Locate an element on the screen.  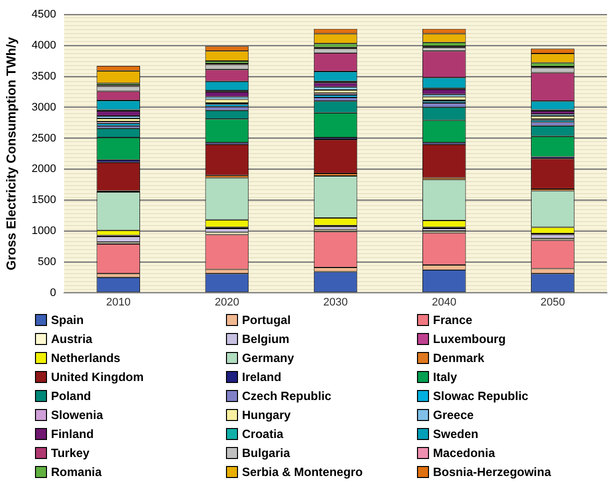
legend-label: Bosnia-Herzegowina is located at coordinates (492, 472).